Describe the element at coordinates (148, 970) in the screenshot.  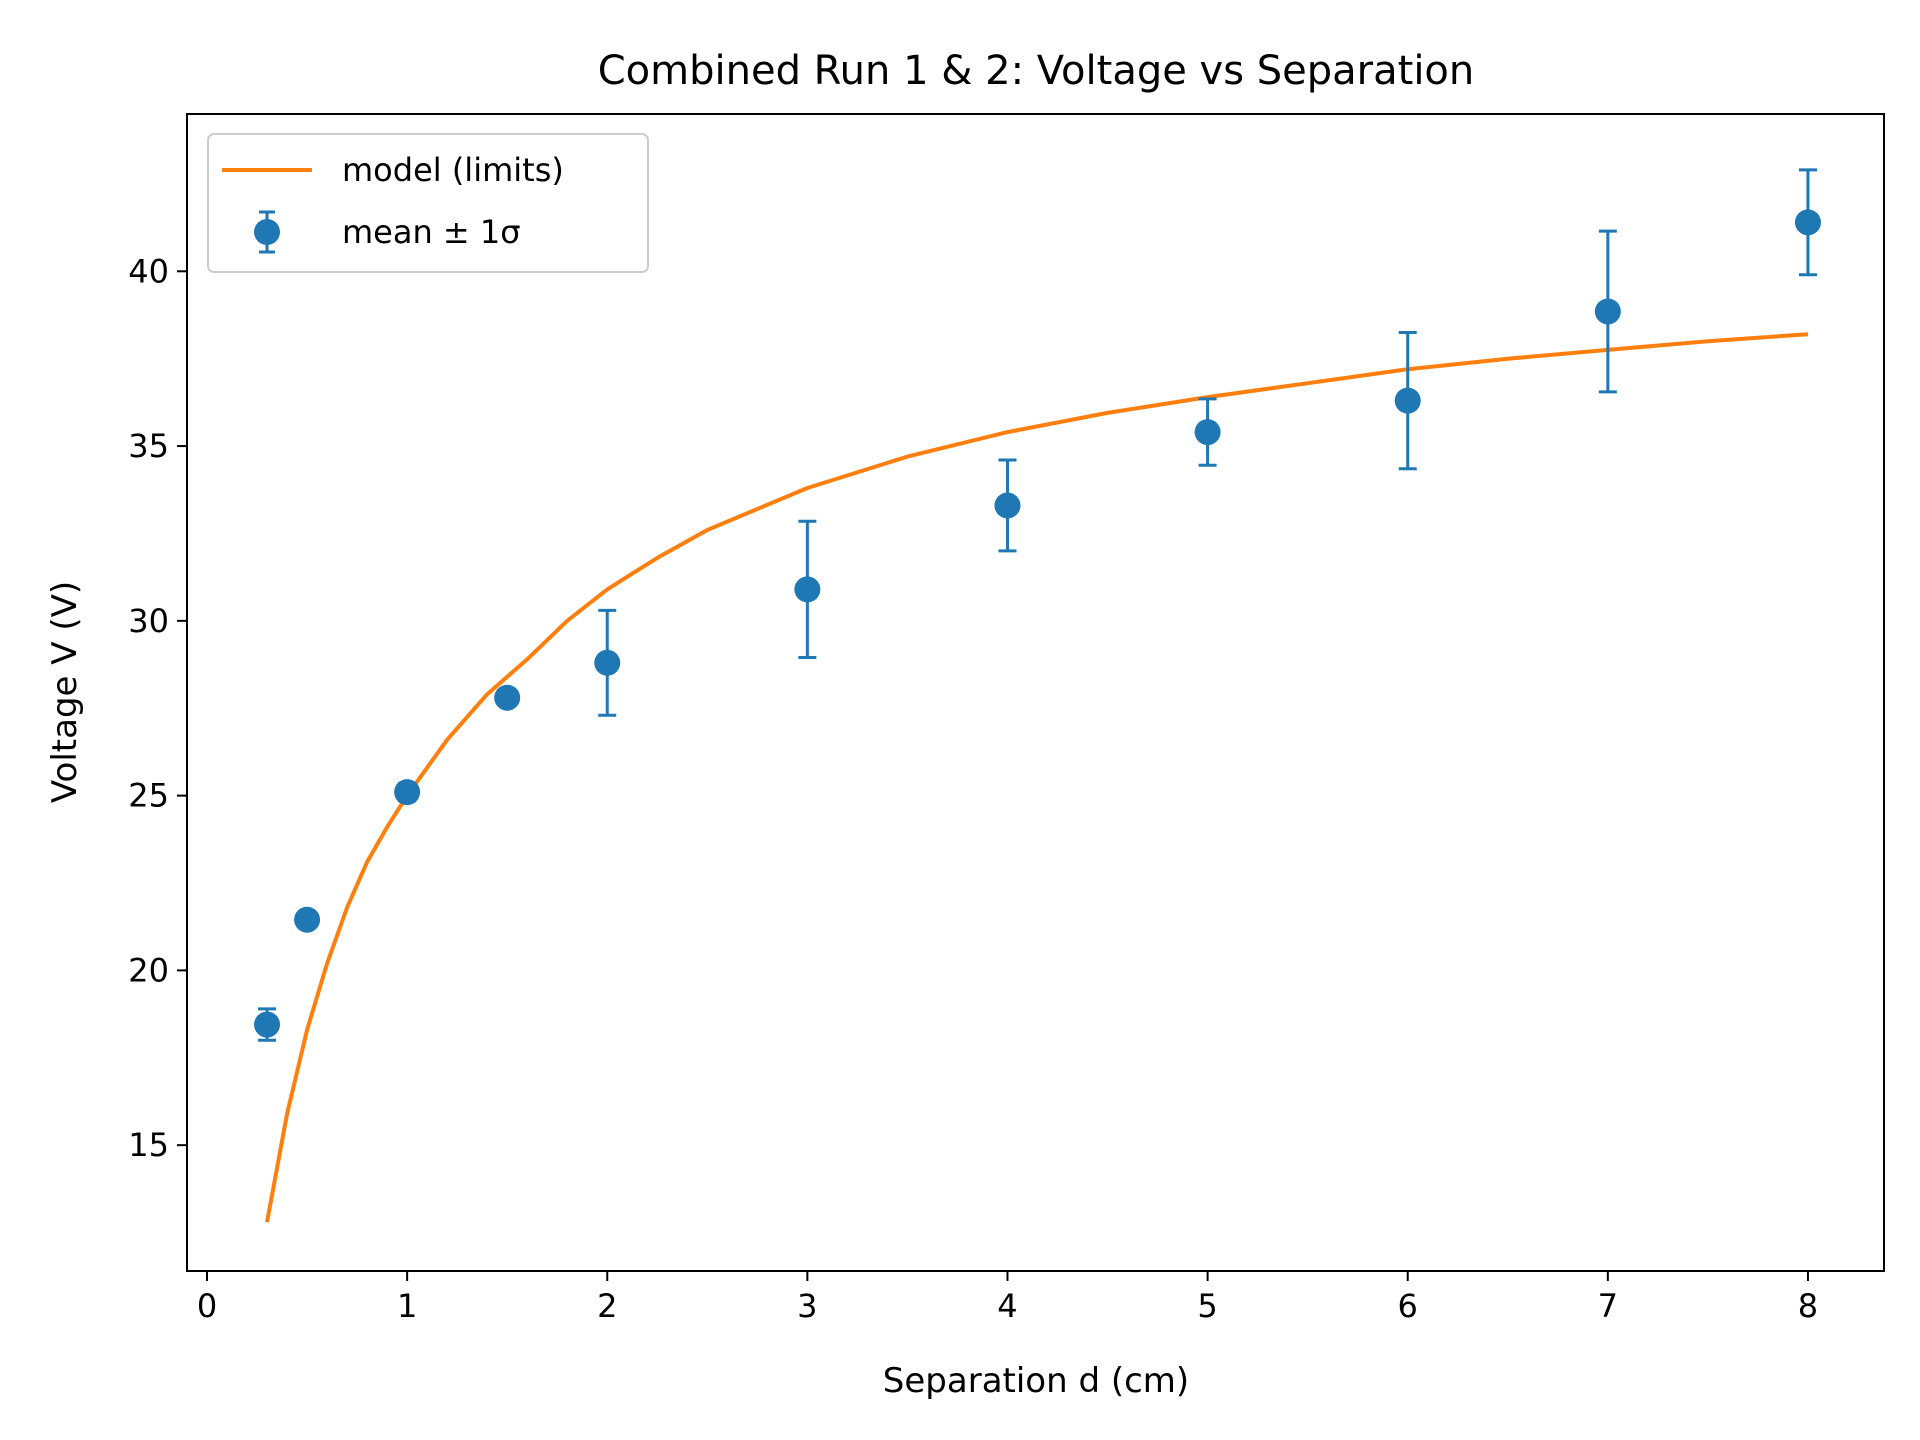
I see `y-tick-label: 20` at that location.